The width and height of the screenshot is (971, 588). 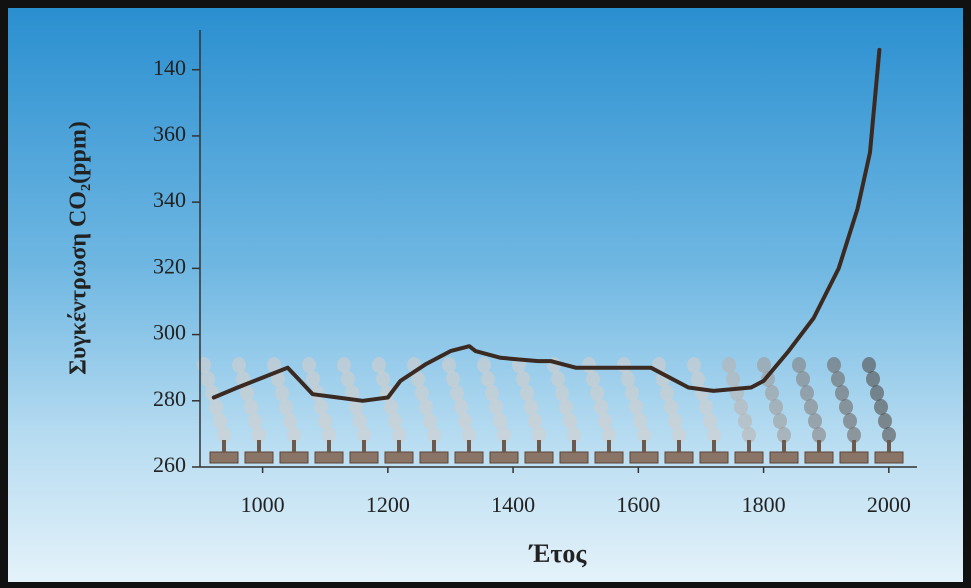 What do you see at coordinates (638, 504) in the screenshot?
I see `x-tick-label: 1600` at bounding box center [638, 504].